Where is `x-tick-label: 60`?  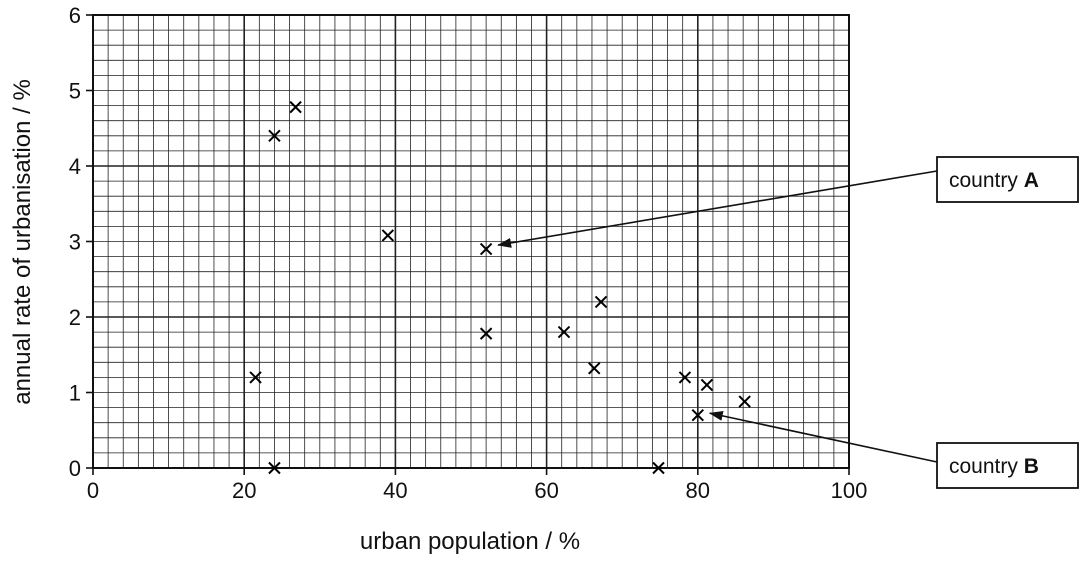
x-tick-label: 60 is located at coordinates (546, 490).